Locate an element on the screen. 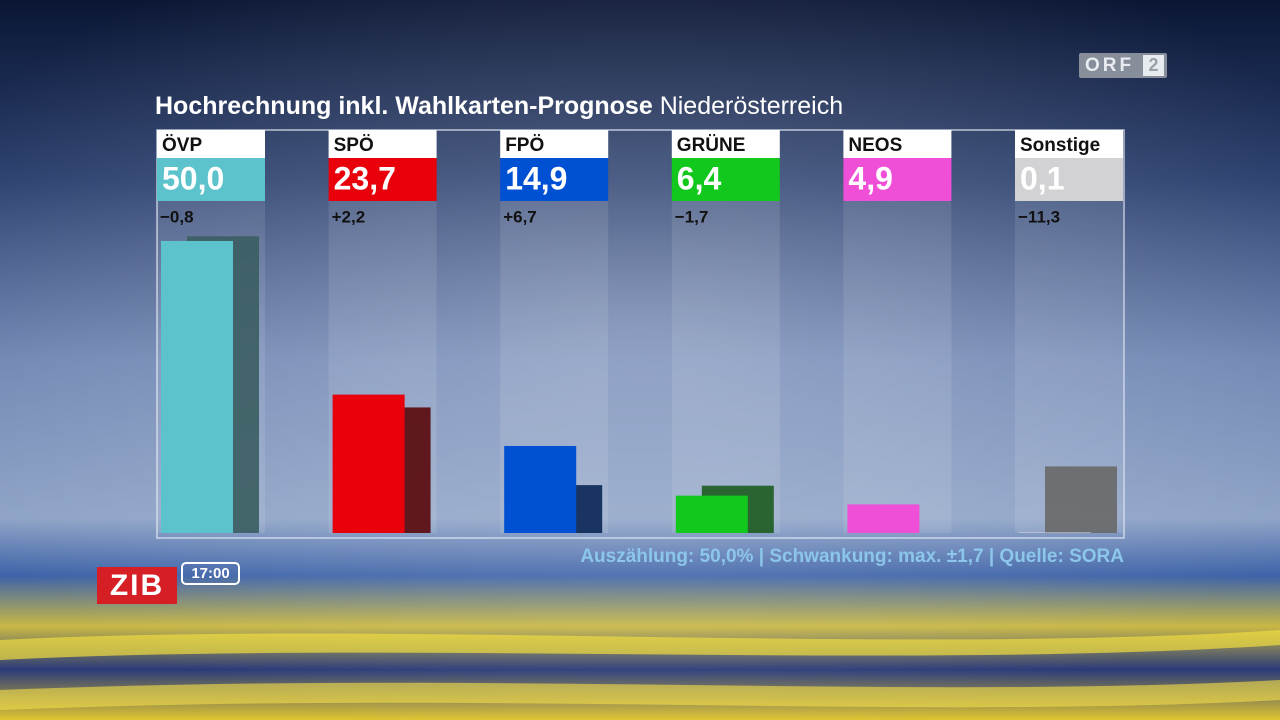 The width and height of the screenshot is (1280, 720). subtitle: Niederösterreich is located at coordinates (751, 106).